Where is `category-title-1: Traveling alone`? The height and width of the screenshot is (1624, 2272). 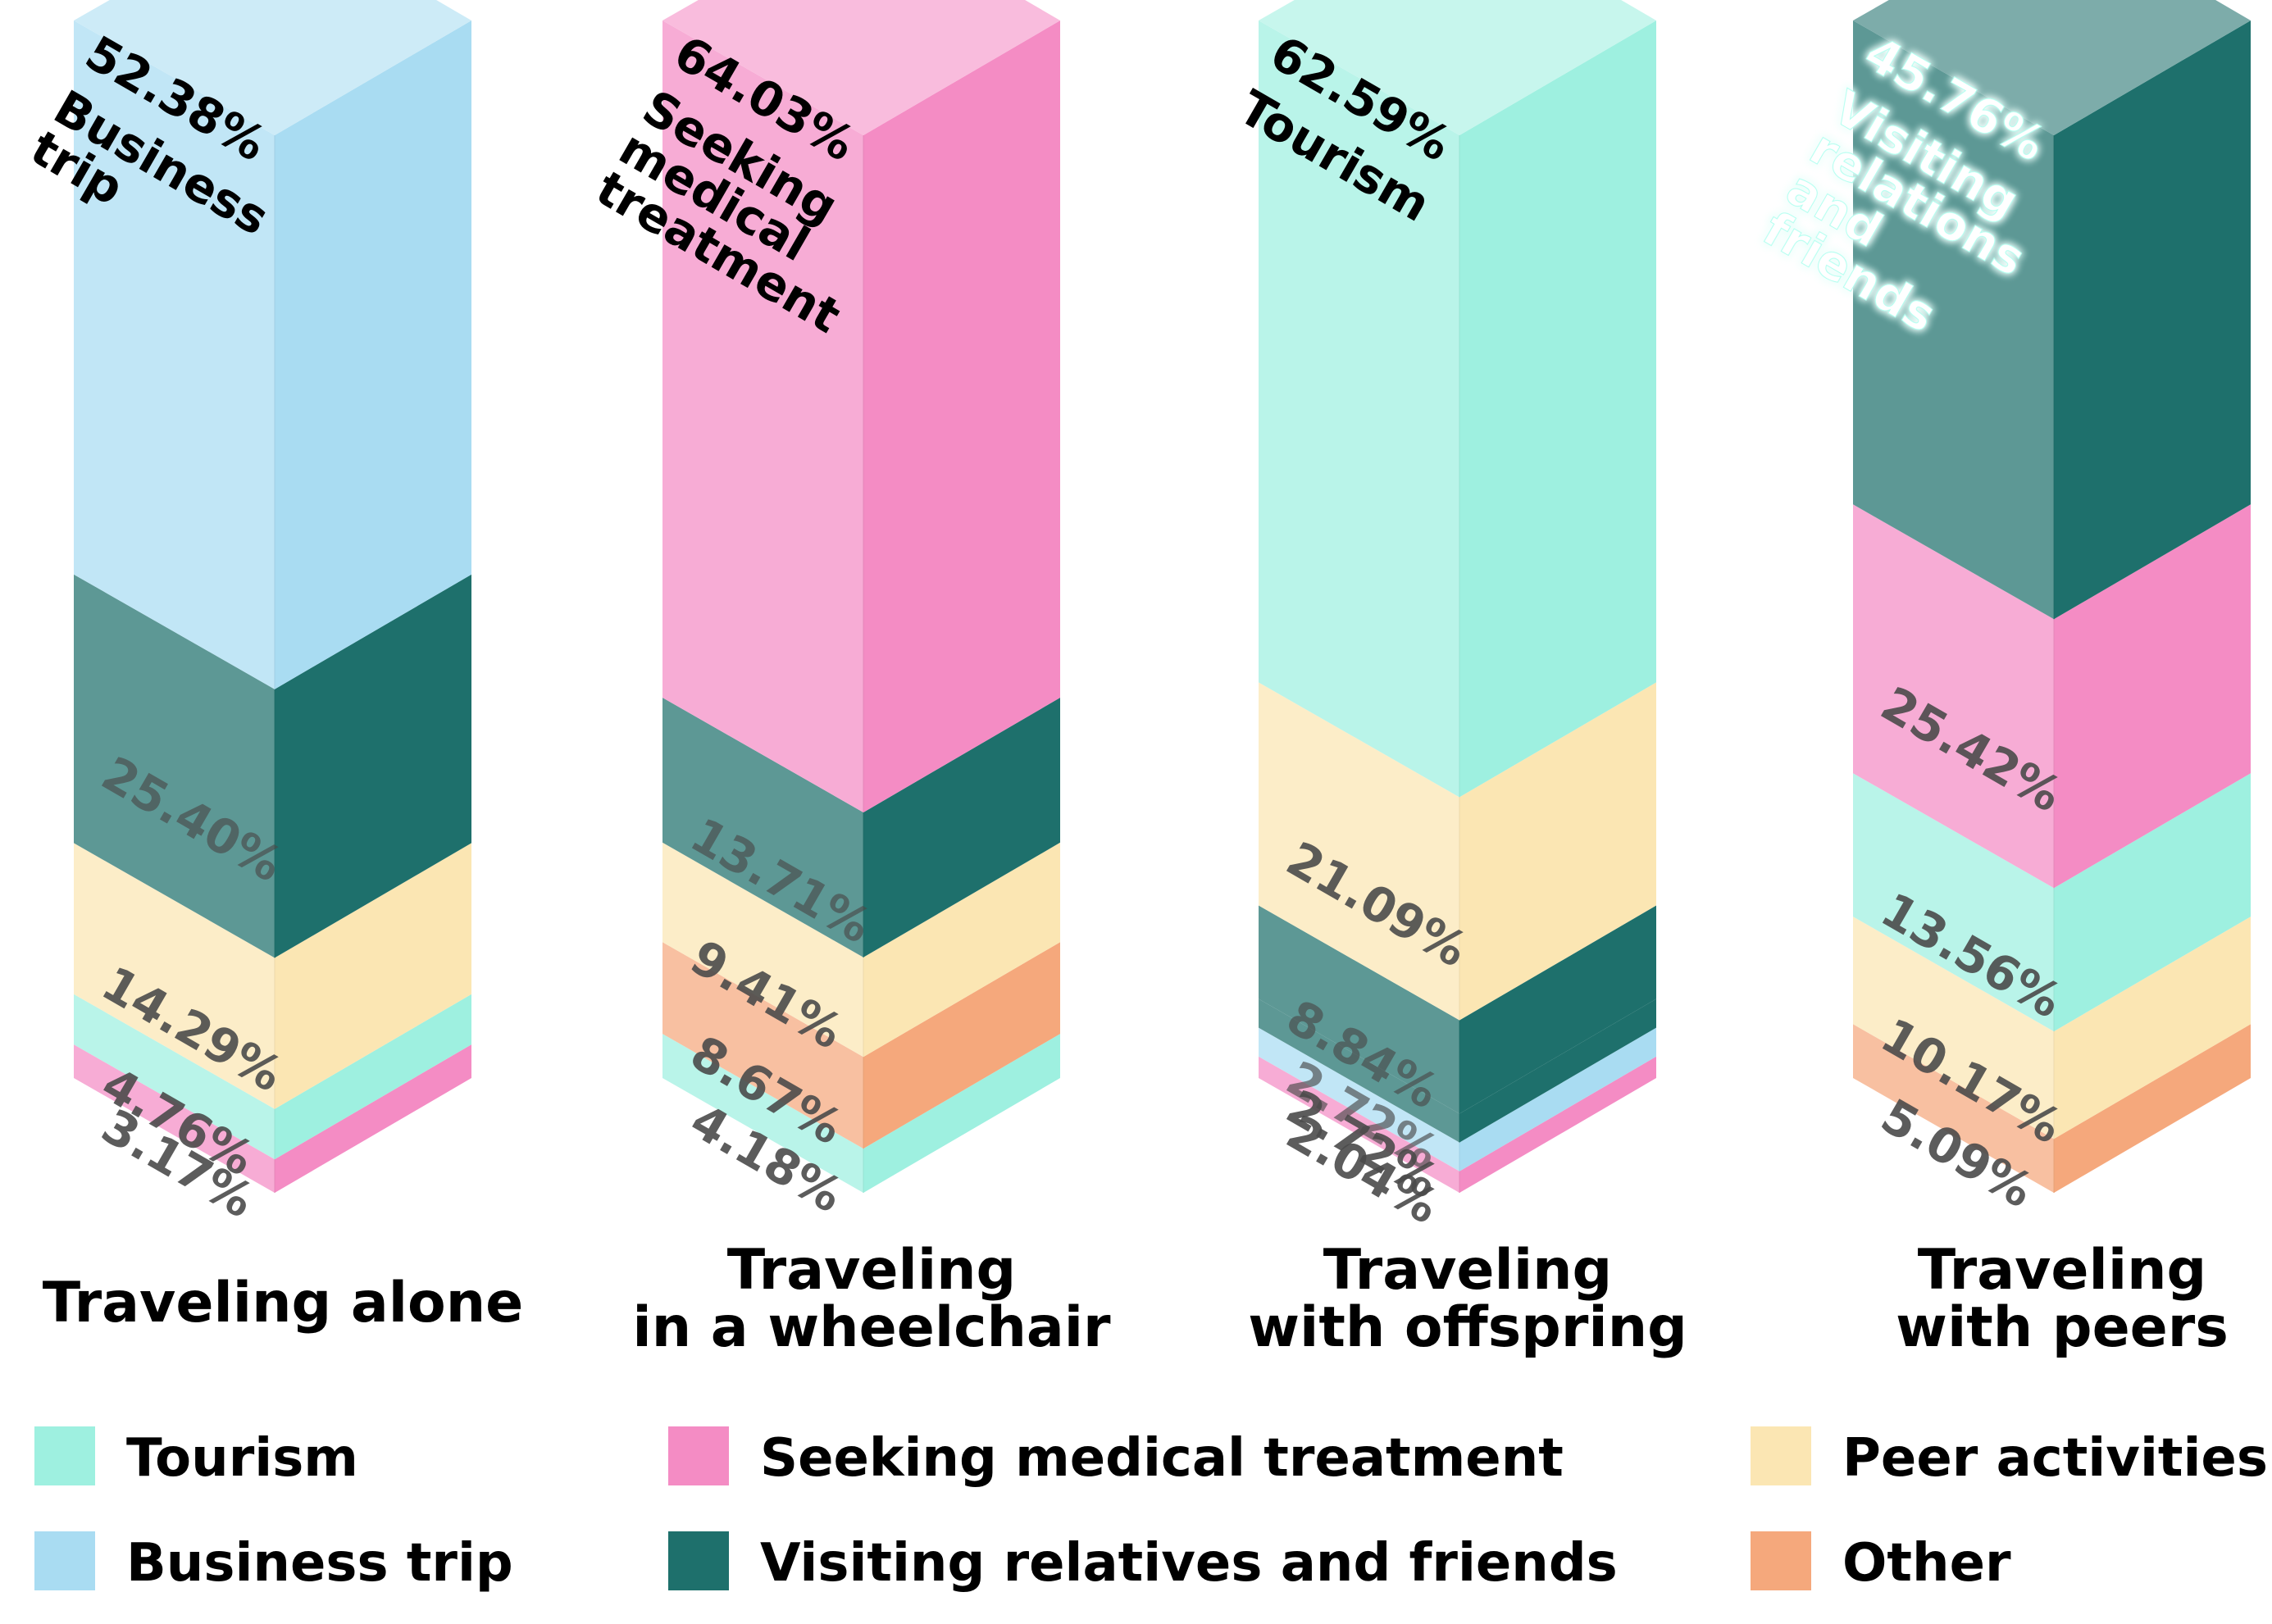
category-title-1: Traveling alone is located at coordinates (283, 1303).